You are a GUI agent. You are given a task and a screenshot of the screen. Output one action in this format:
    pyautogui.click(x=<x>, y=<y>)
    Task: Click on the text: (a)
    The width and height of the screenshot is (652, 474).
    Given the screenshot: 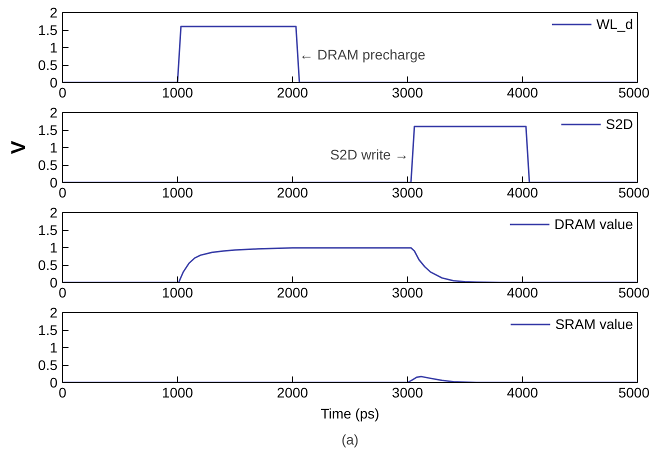 What is the action you would take?
    pyautogui.click(x=350, y=440)
    